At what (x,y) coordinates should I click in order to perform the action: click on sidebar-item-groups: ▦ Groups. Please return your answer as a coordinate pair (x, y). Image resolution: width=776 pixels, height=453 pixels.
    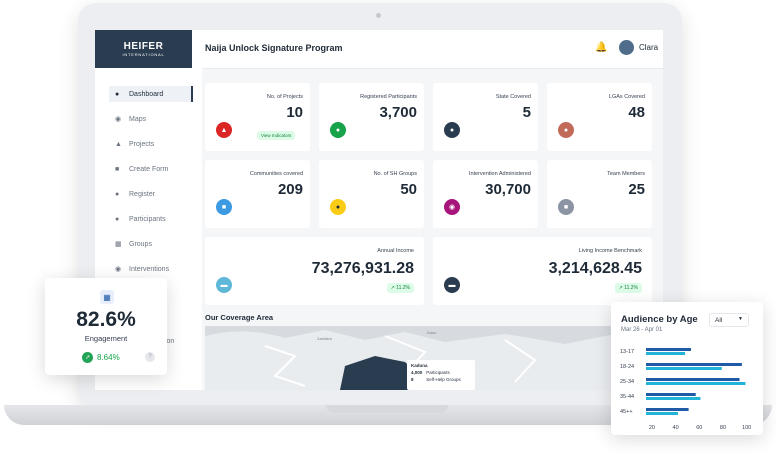
    Looking at the image, I should click on (150, 244).